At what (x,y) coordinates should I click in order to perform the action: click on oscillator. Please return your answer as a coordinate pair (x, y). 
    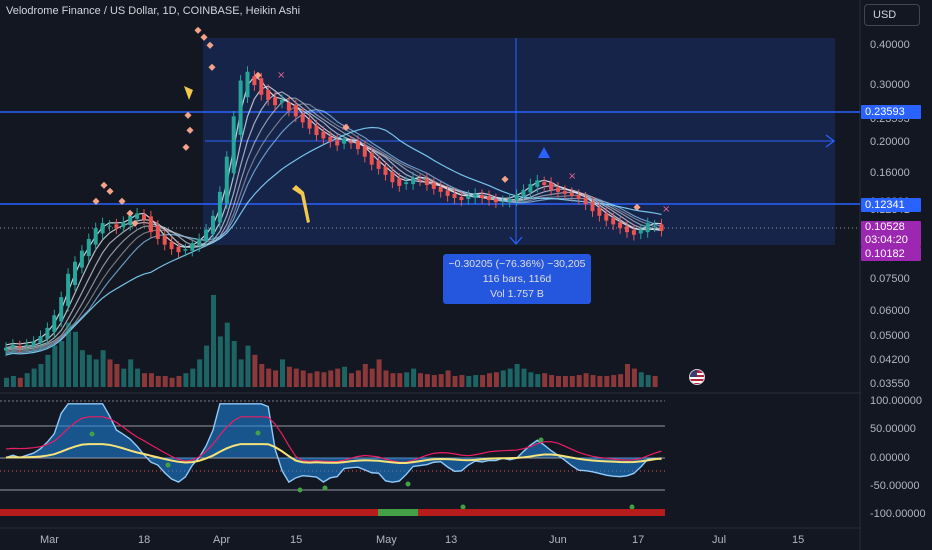
    Looking at the image, I should click on (333, 456).